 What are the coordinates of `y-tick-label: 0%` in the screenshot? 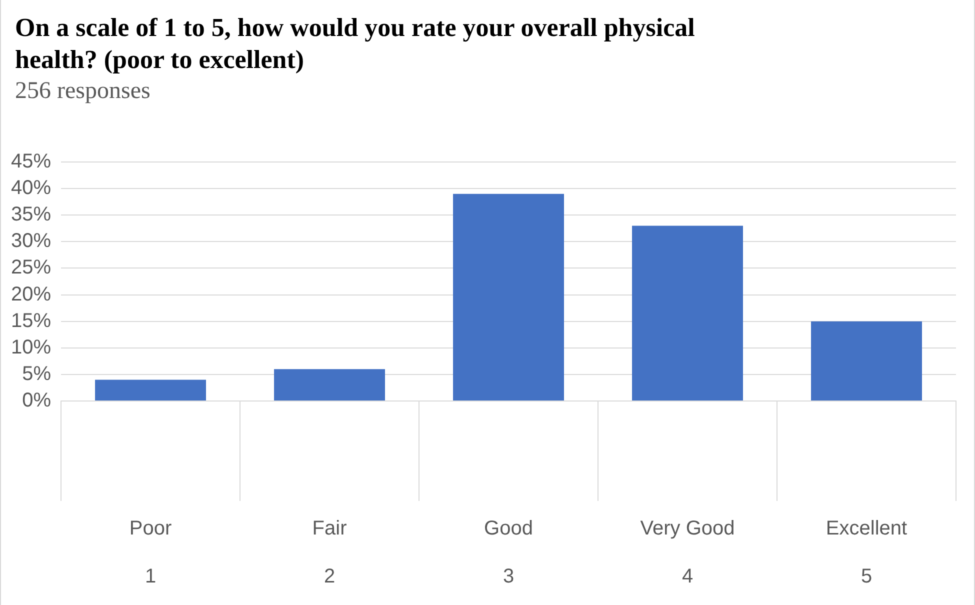 It's located at (37, 401).